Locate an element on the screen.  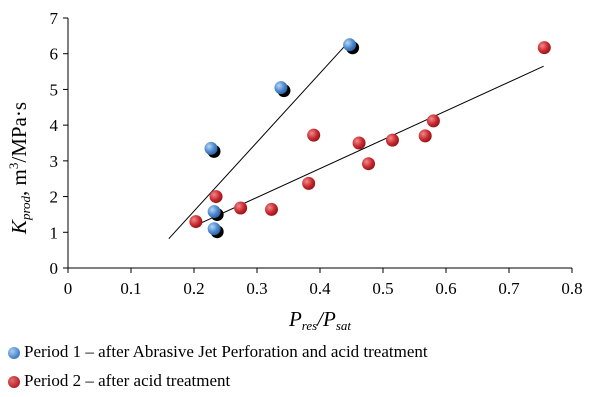
x-tick-label: 0.3 is located at coordinates (256, 288).